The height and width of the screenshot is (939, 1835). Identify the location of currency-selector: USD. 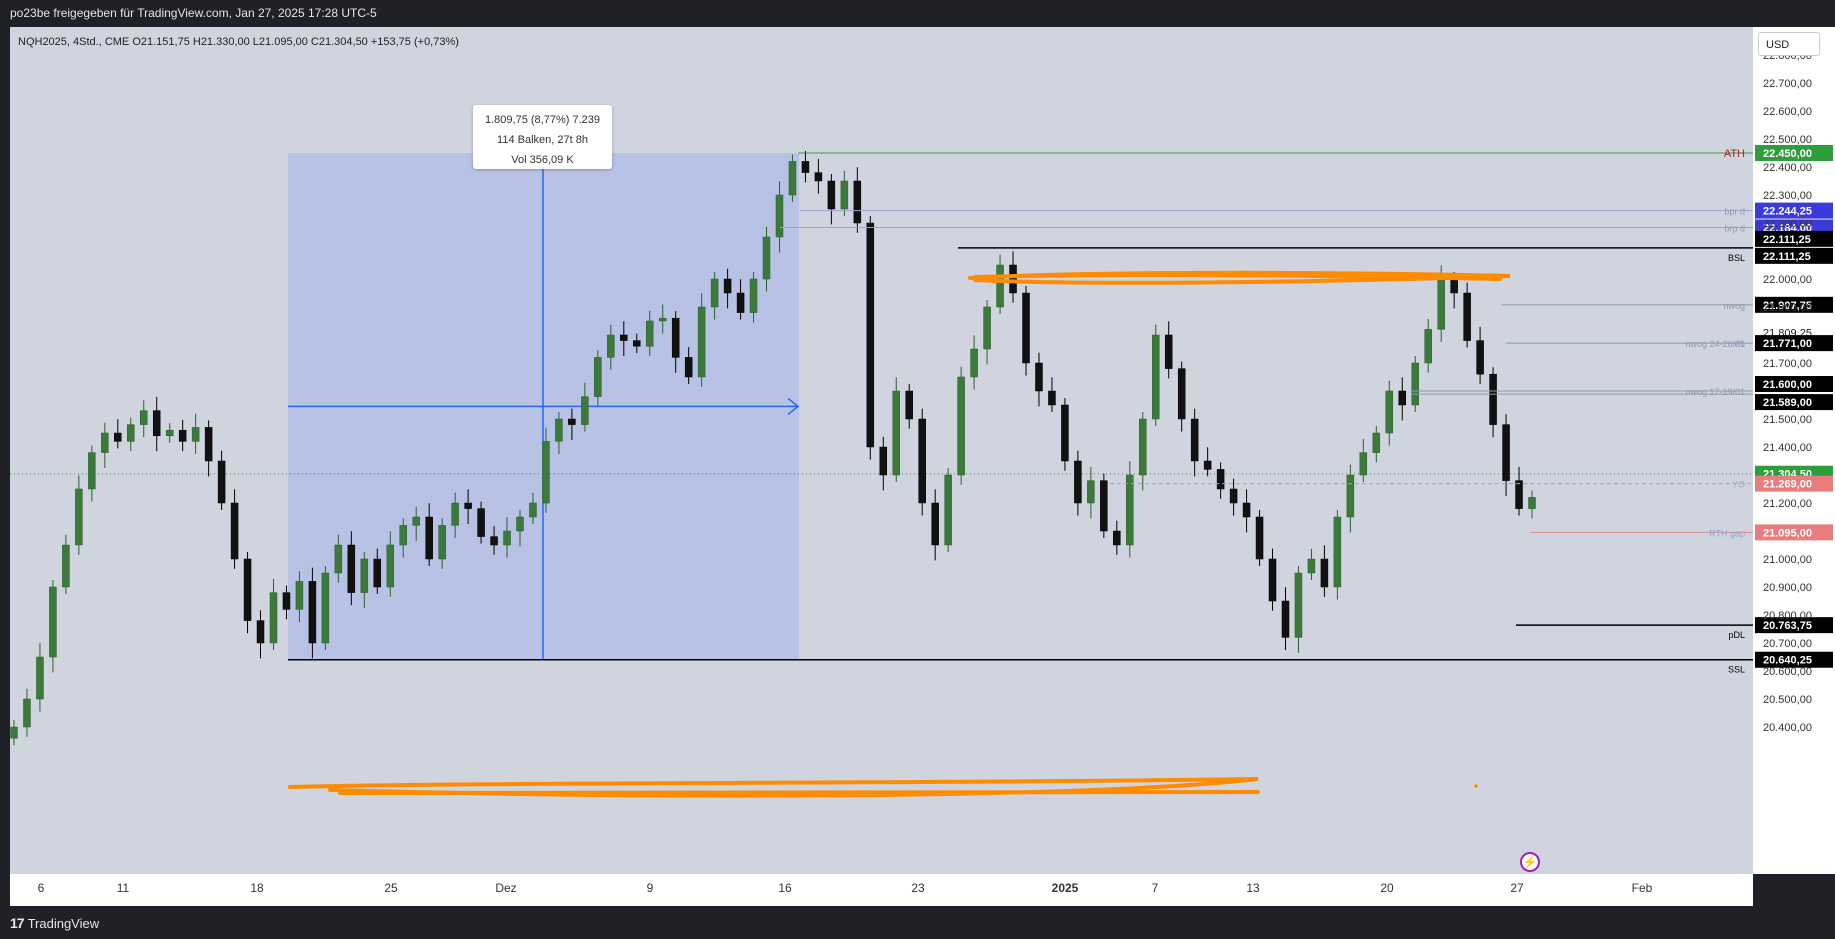
(1789, 44).